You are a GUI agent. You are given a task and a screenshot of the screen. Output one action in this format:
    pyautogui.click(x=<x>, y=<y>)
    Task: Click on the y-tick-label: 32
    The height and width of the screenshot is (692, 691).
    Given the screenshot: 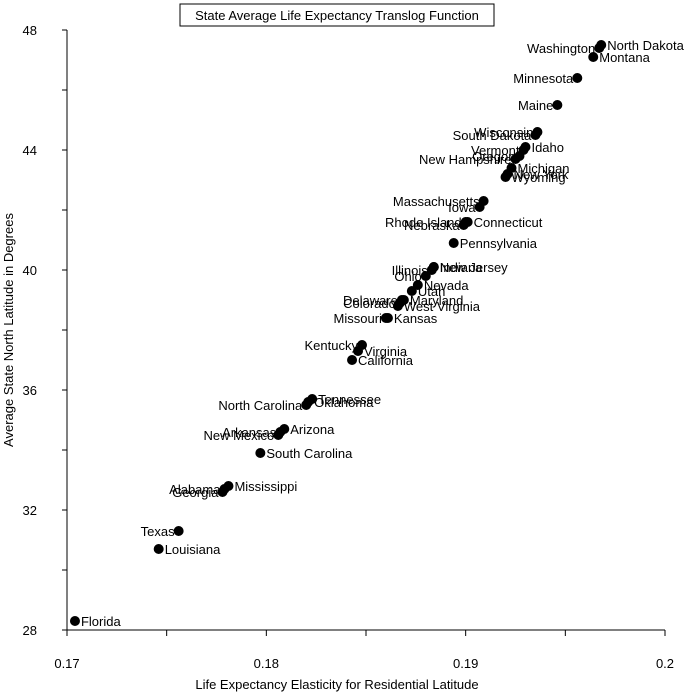 What is the action you would take?
    pyautogui.click(x=30, y=510)
    